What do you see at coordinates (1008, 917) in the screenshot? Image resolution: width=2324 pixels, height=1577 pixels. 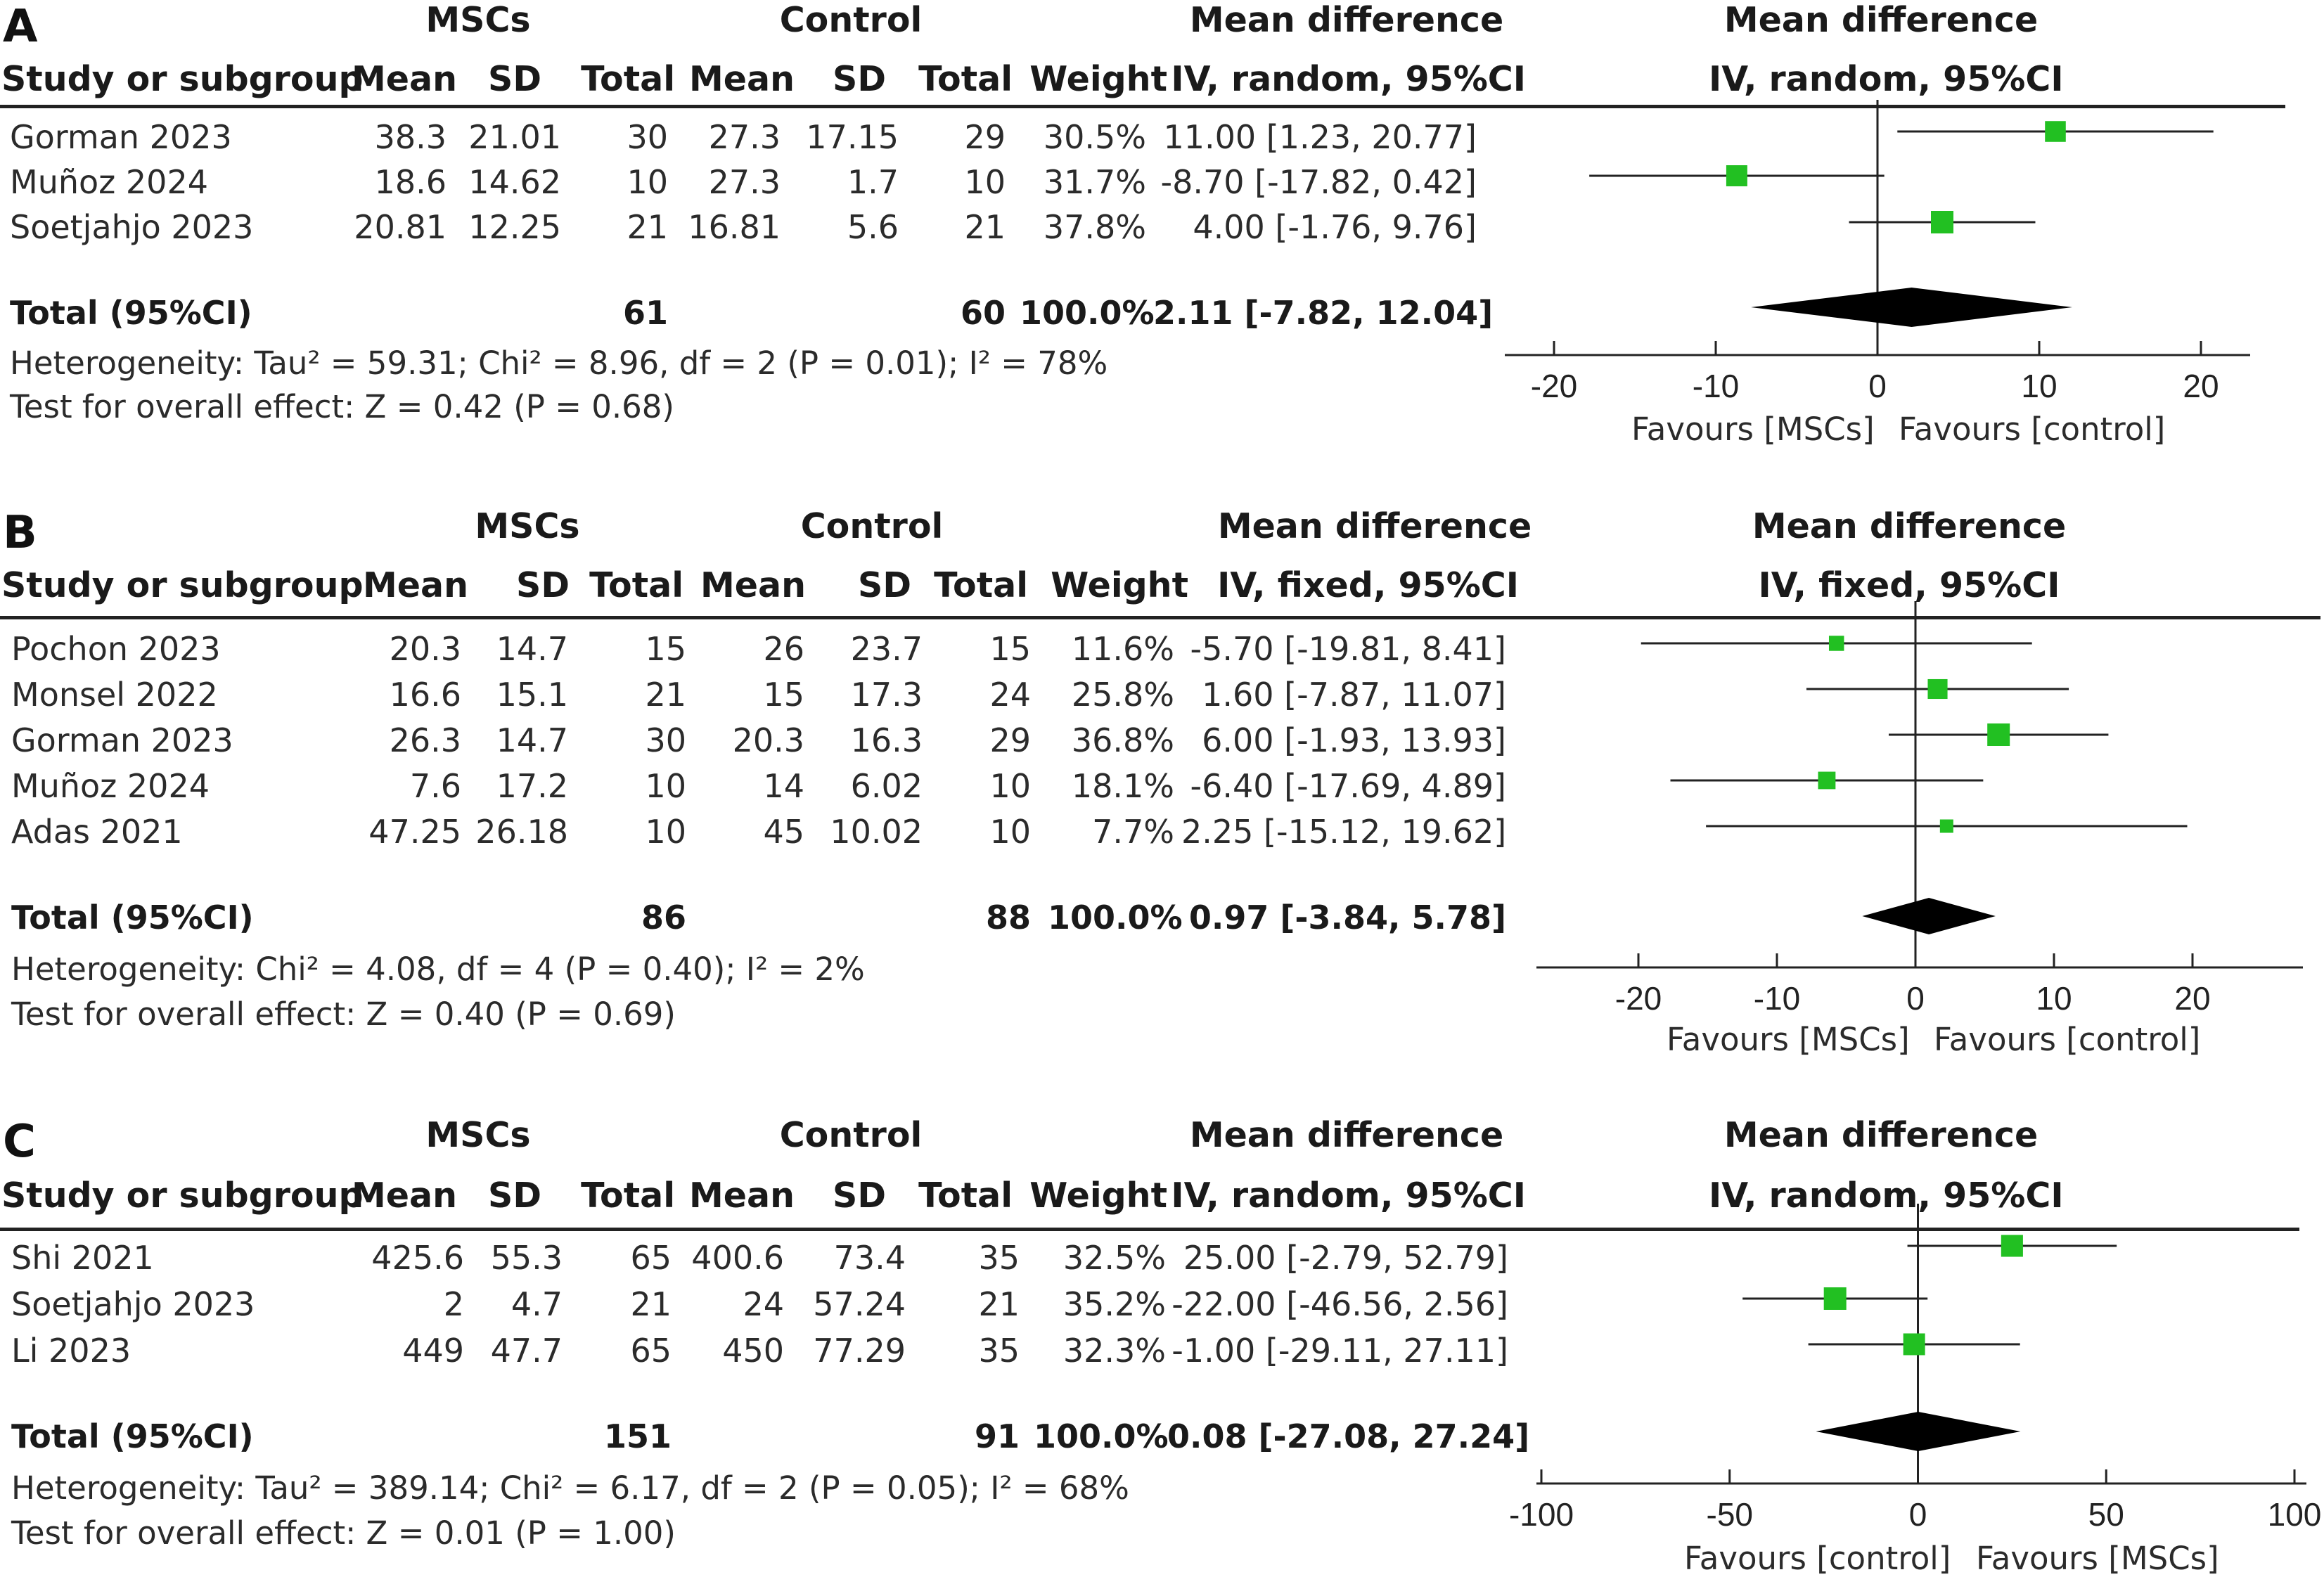 I see `total-ctl: 88` at bounding box center [1008, 917].